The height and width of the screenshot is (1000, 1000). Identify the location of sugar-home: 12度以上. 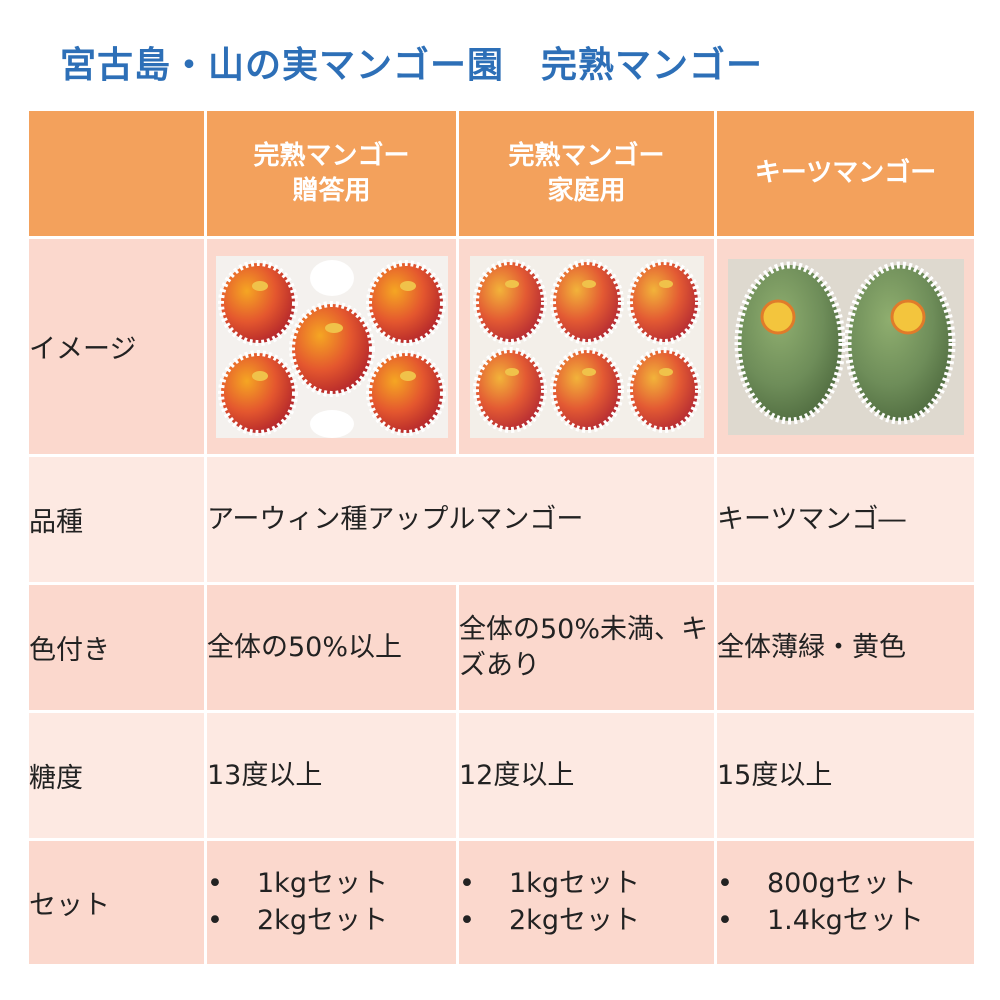
(586, 775).